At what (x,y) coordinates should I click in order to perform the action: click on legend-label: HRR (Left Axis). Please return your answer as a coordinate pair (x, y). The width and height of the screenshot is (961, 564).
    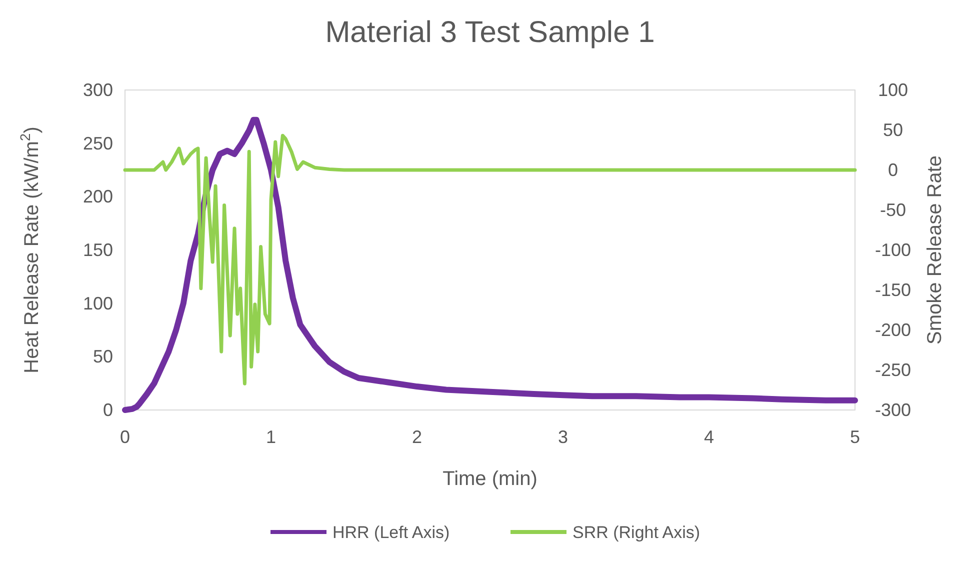
    Looking at the image, I should click on (391, 532).